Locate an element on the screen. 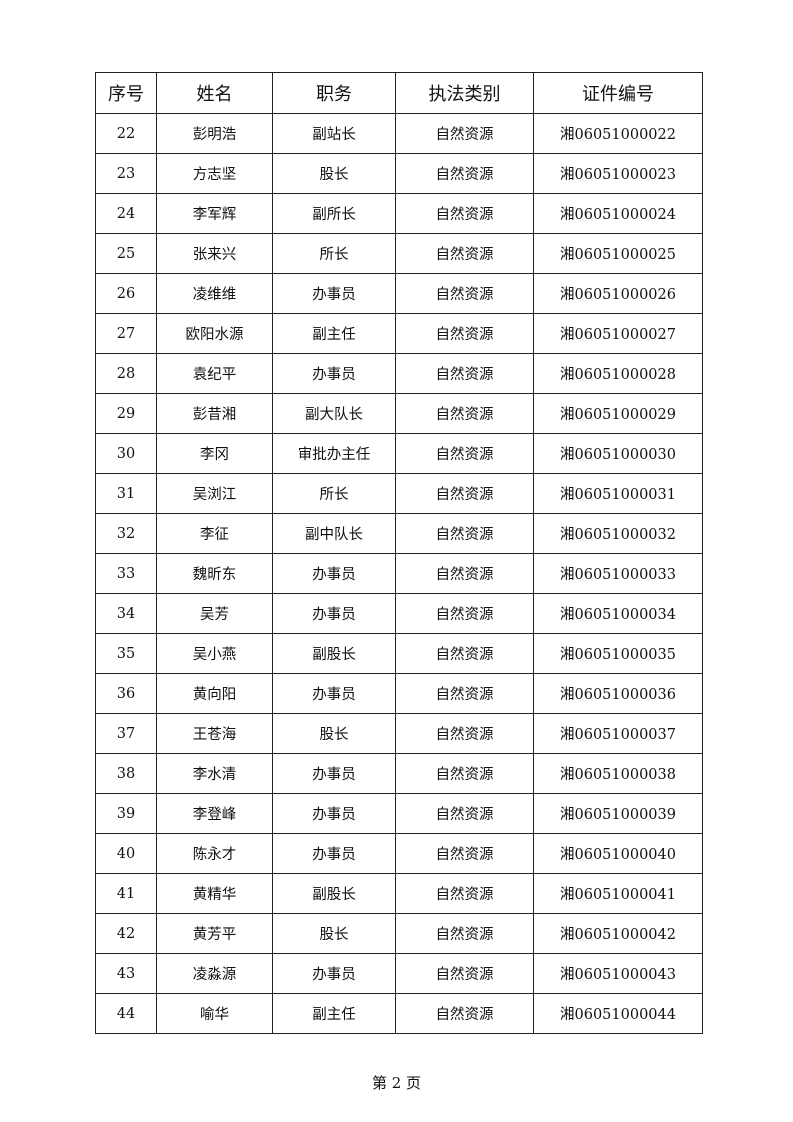 The image size is (793, 1122). table-row: 28 袁纪平 办事员 自然资源 湘06051000028 is located at coordinates (399, 373).